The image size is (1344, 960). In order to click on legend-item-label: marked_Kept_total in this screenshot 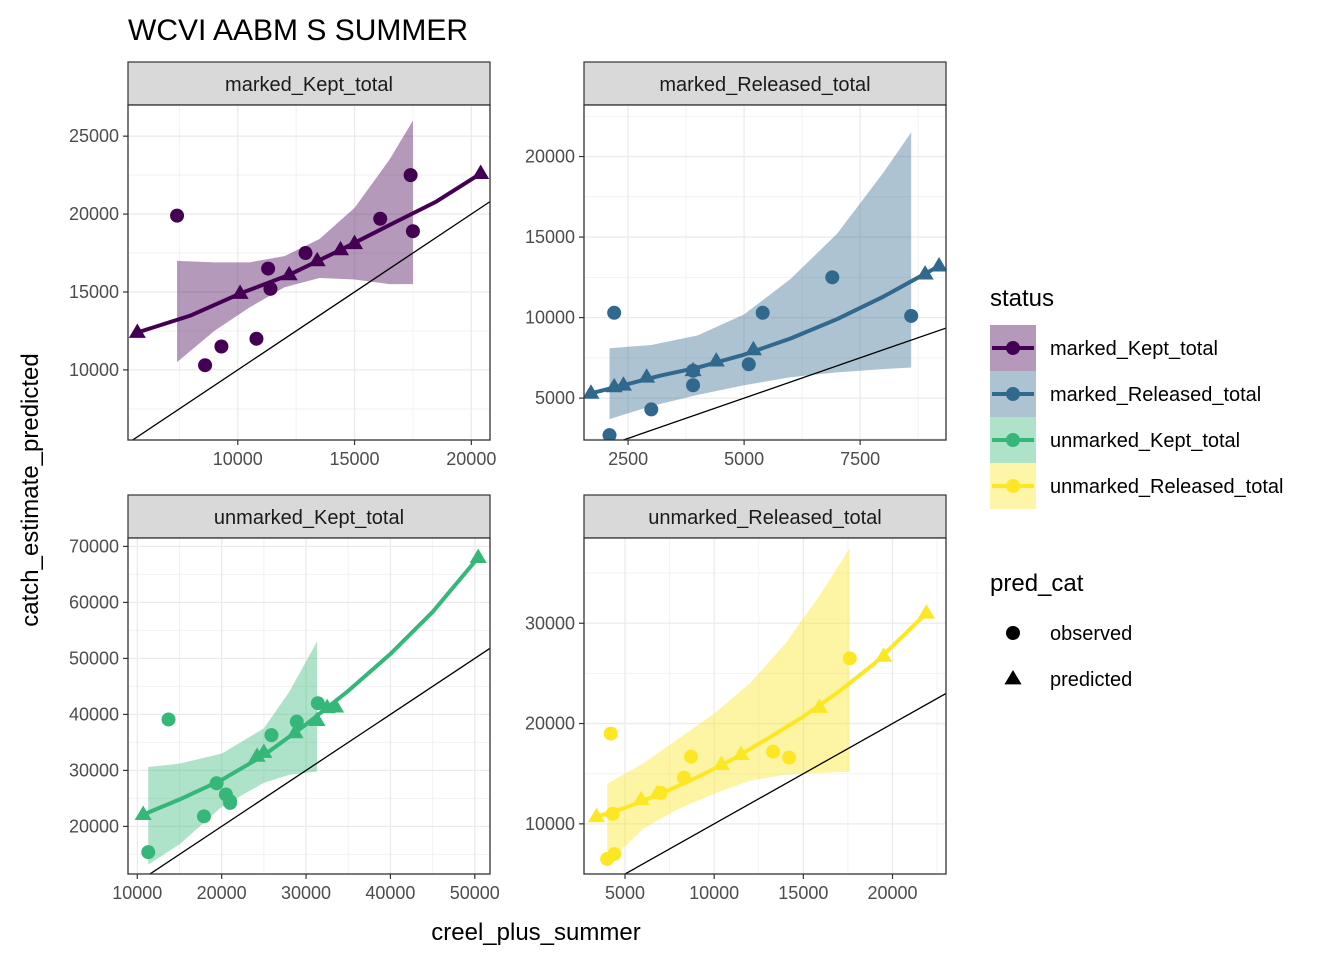, I will do `click(1134, 349)`.